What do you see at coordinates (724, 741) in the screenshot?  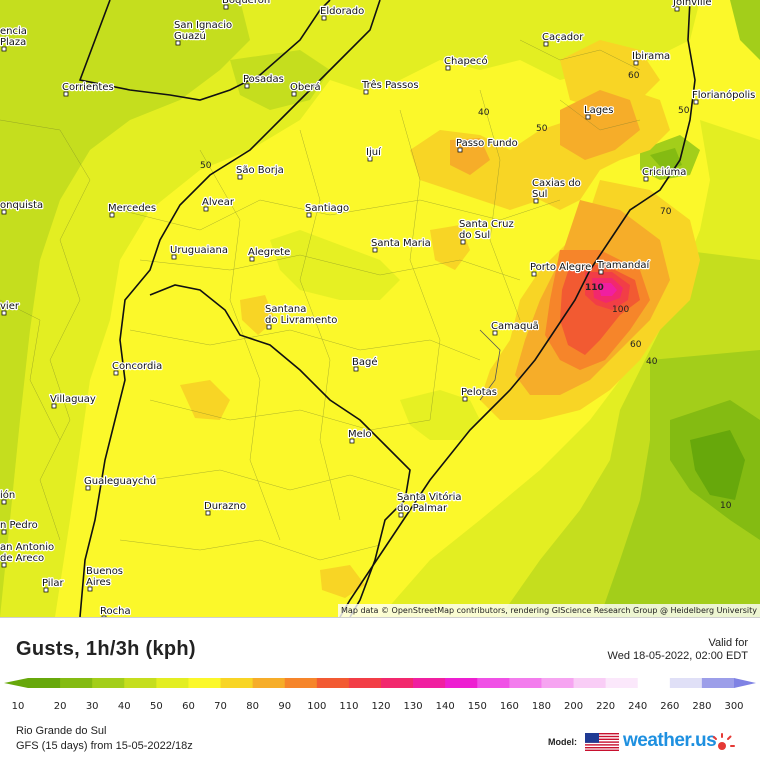 I see `sun-logo-icon` at bounding box center [724, 741].